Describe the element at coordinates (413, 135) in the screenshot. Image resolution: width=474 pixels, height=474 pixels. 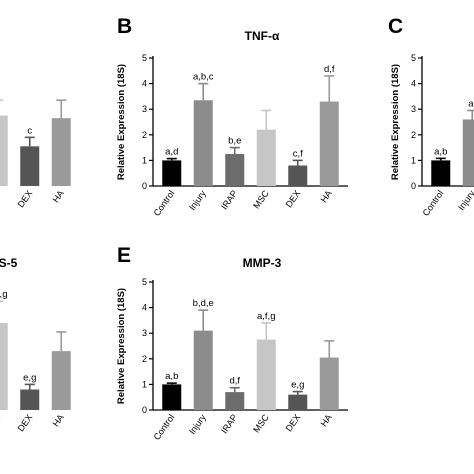
I see `y-tick-label-c: 2` at that location.